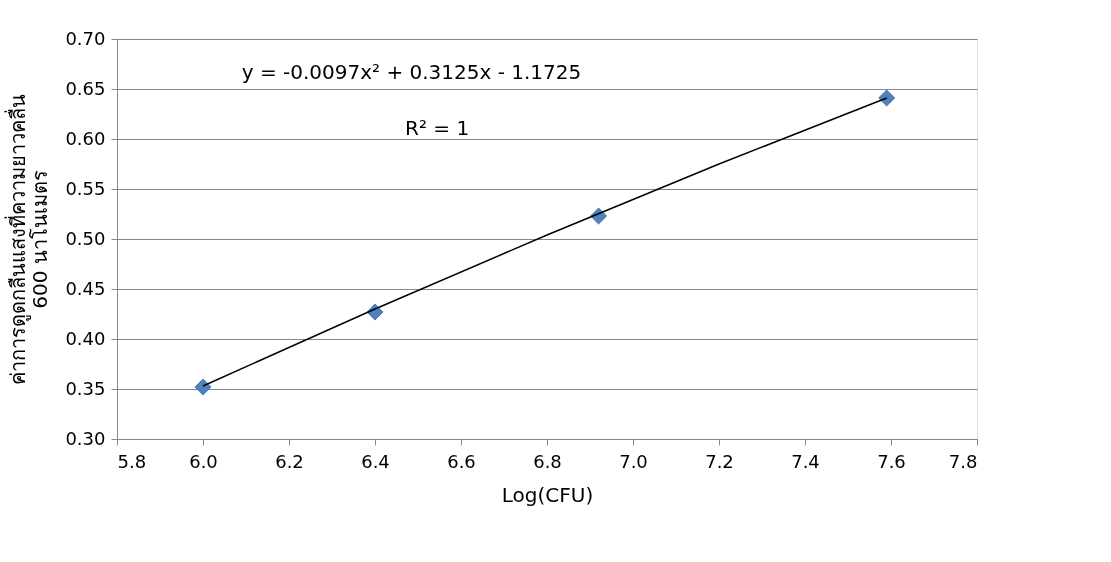 The image size is (1111, 562). What do you see at coordinates (85, 38) in the screenshot?
I see `y-tick-label: 0.70` at bounding box center [85, 38].